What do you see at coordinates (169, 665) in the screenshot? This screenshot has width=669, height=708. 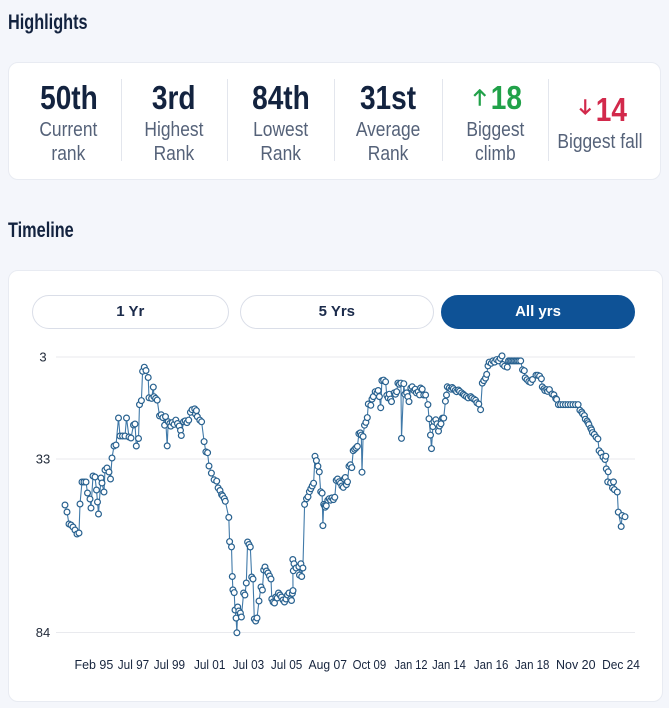 I see `svg-text: Jul 99` at bounding box center [169, 665].